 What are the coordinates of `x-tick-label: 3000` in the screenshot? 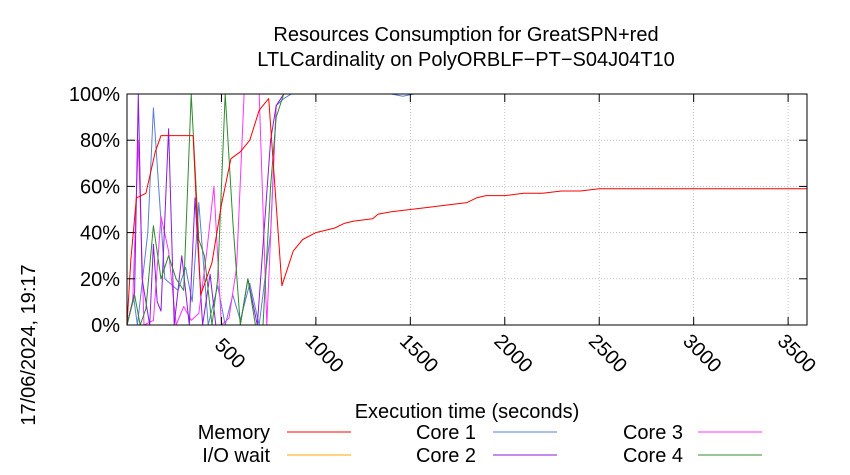 It's located at (701, 353).